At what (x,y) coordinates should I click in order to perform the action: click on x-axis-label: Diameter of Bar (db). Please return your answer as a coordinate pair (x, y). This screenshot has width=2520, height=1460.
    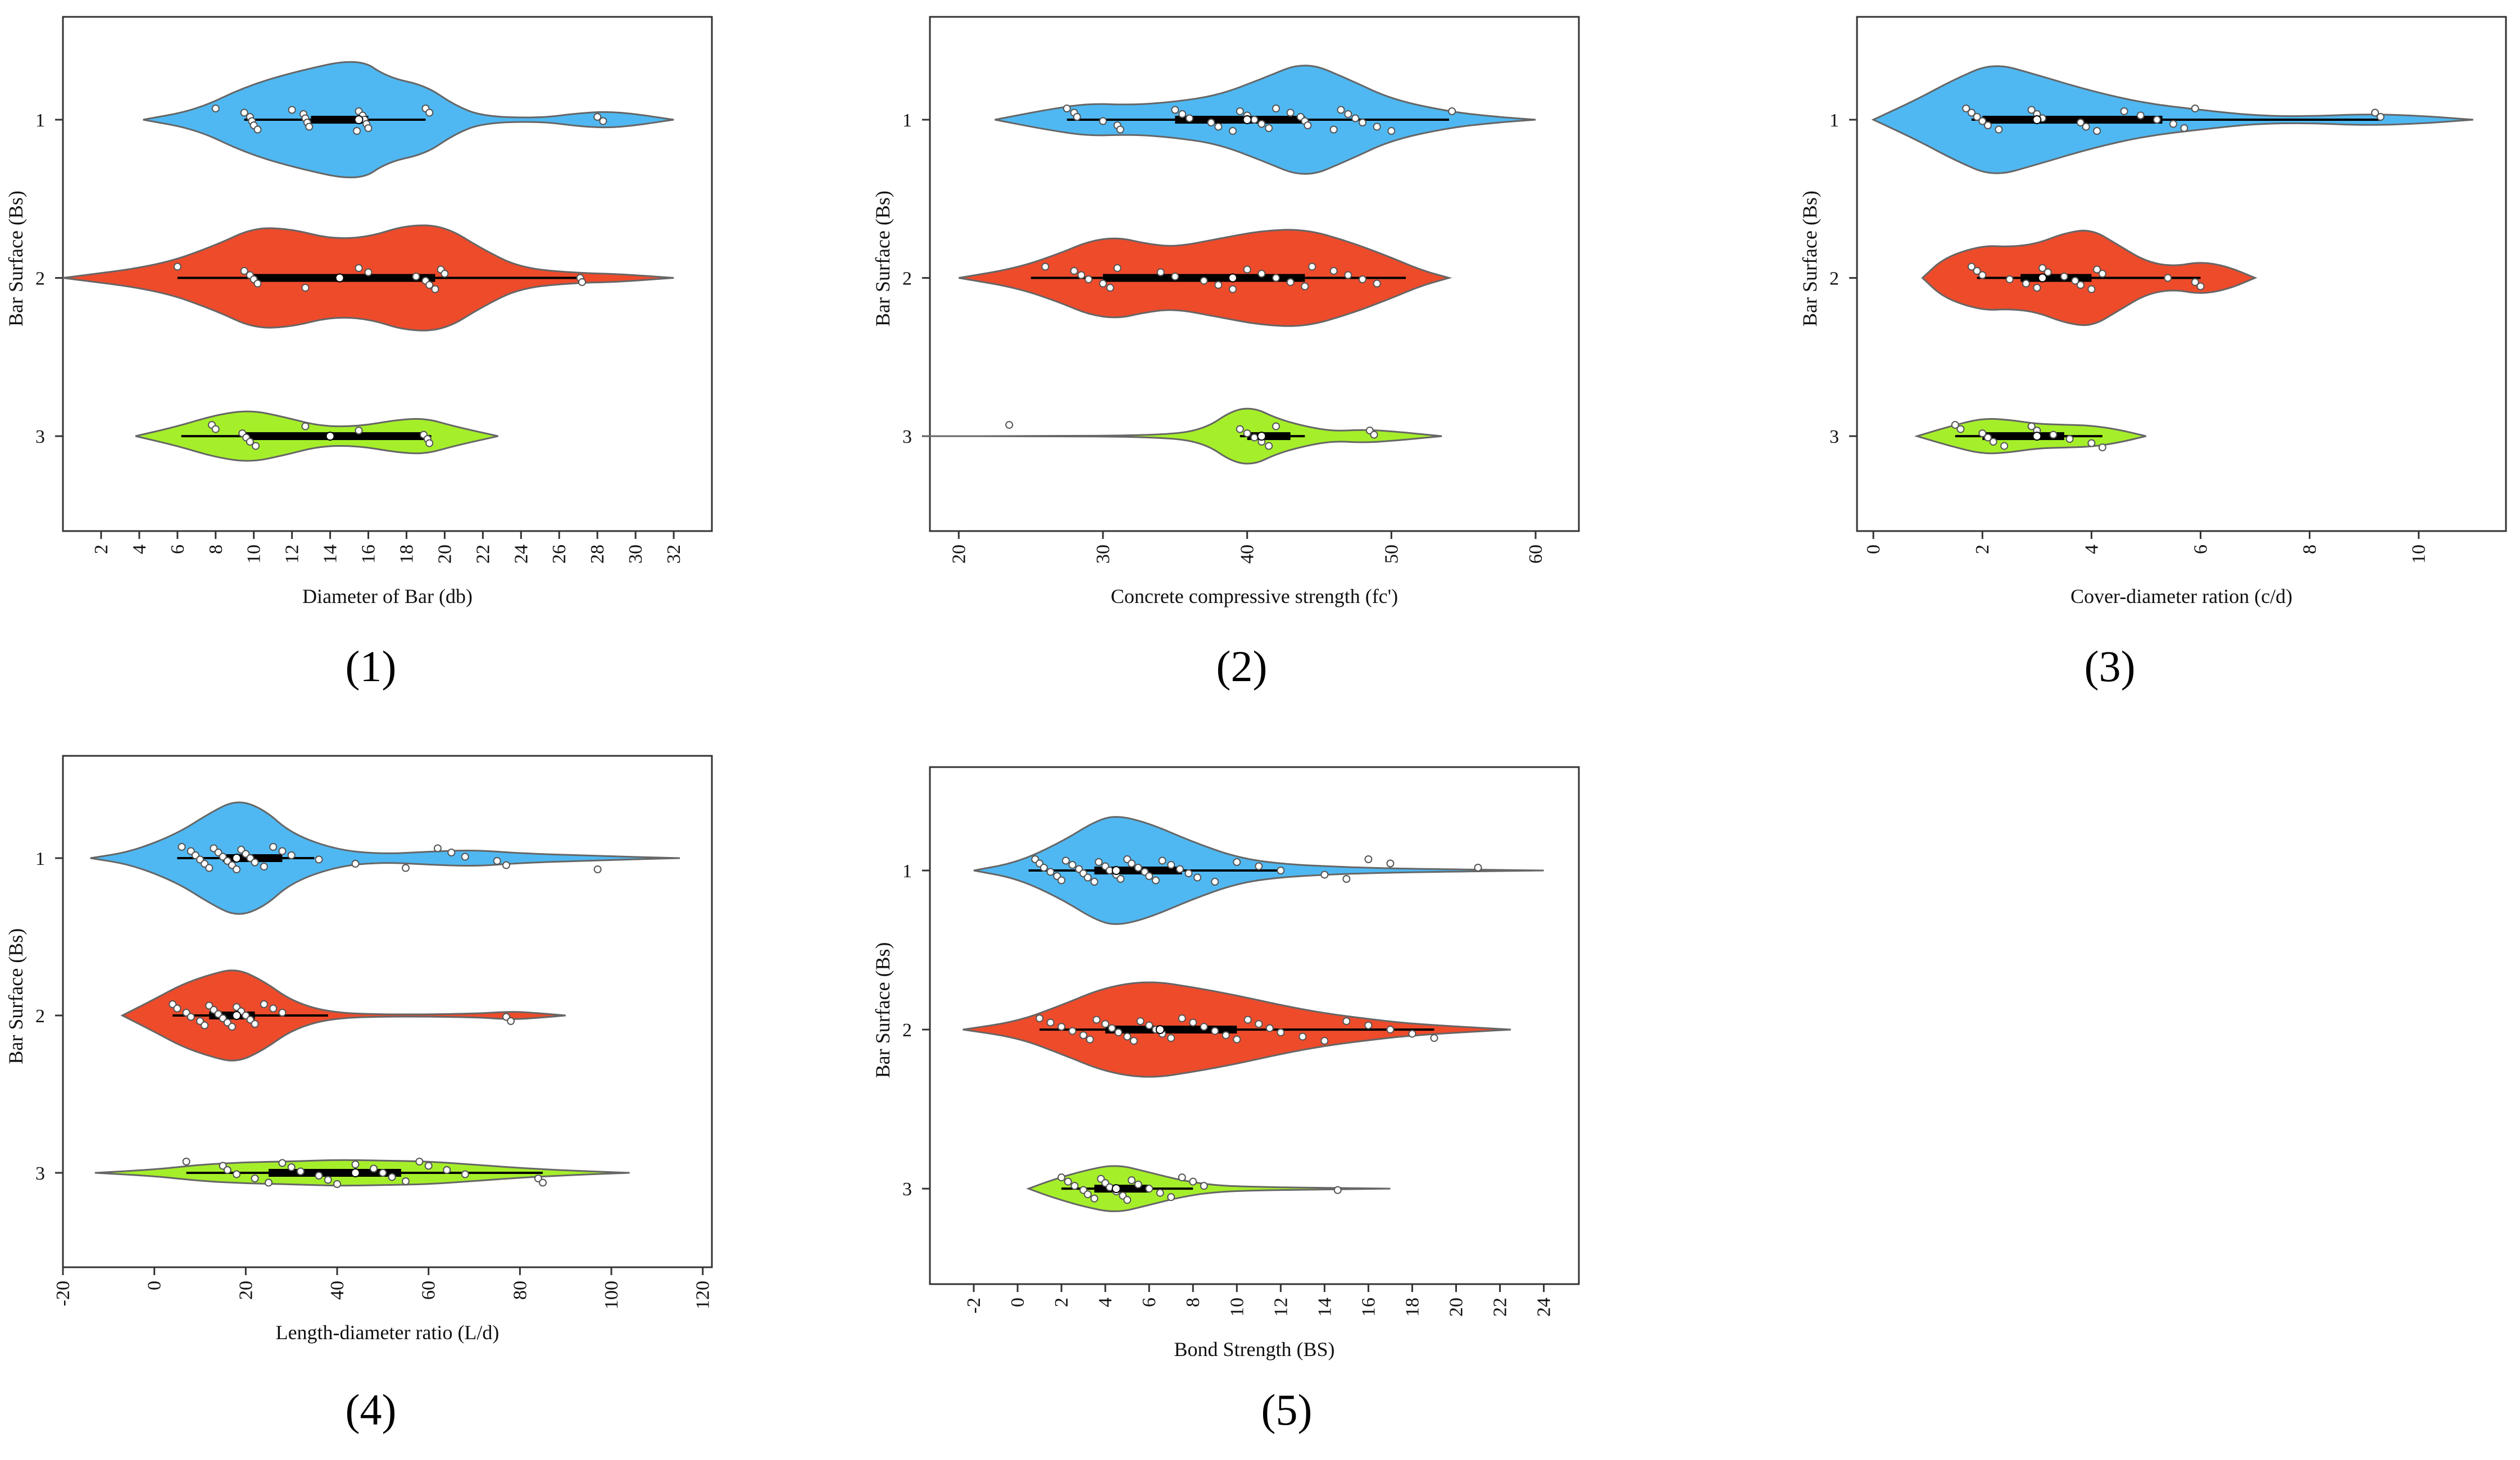
    Looking at the image, I should click on (387, 596).